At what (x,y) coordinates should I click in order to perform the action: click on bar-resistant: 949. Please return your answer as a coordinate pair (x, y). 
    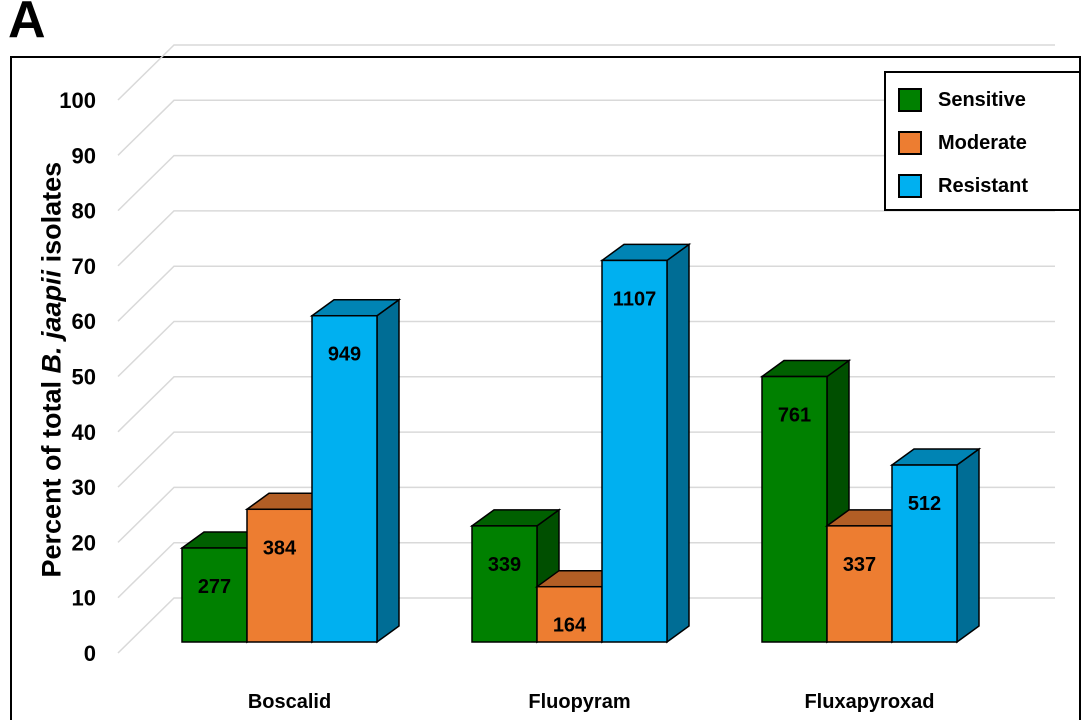
    Looking at the image, I should click on (355, 471).